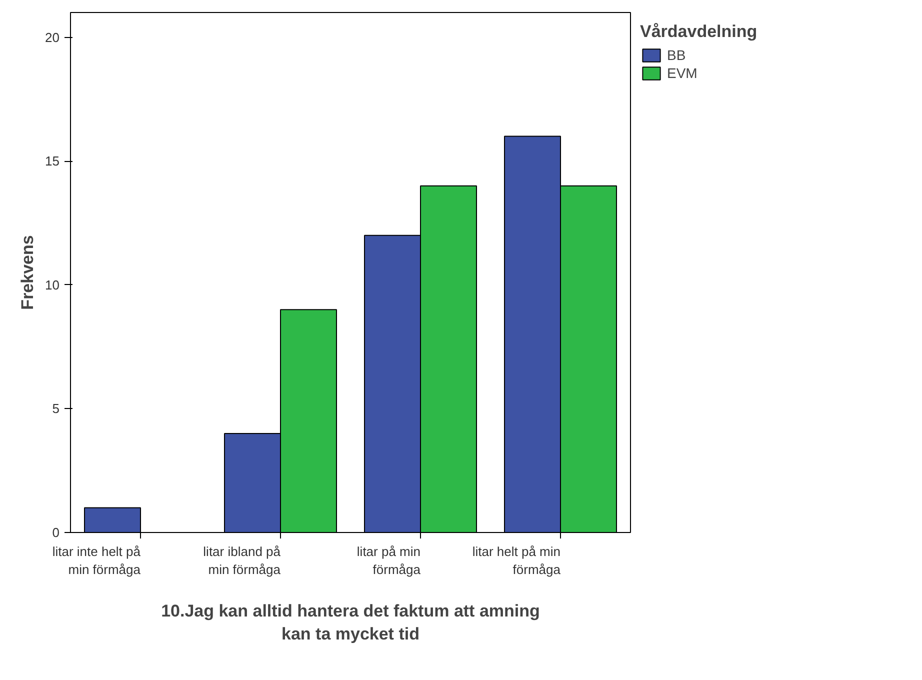 The height and width of the screenshot is (680, 922). What do you see at coordinates (56, 408) in the screenshot?
I see `y-tick-label: 5` at bounding box center [56, 408].